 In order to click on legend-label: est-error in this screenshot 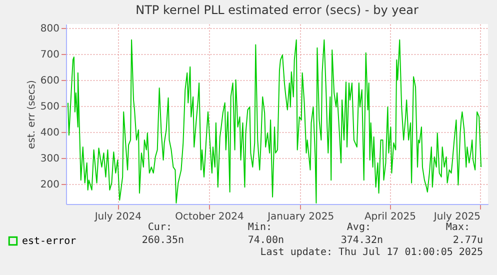, I will do `click(49, 241)`.